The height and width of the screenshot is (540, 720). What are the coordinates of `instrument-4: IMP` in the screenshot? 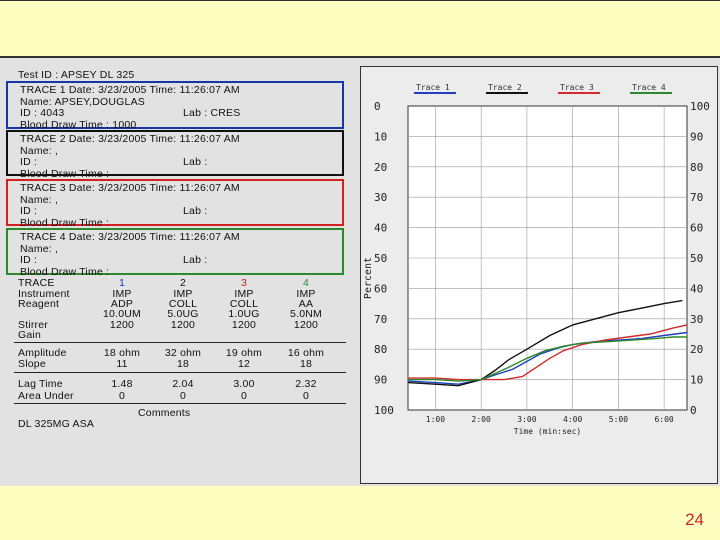 It's located at (306, 294).